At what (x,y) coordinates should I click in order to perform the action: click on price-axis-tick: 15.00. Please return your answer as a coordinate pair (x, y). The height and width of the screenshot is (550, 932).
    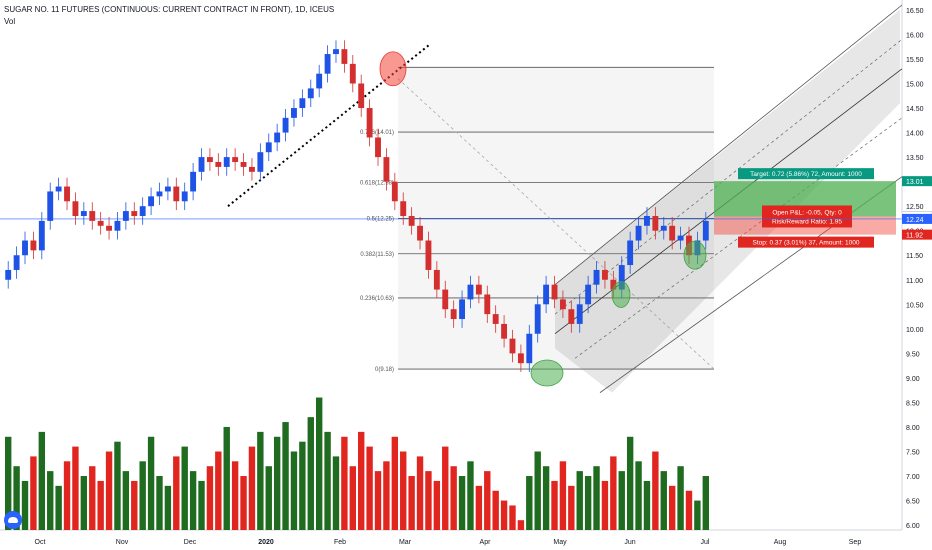
    Looking at the image, I should click on (915, 85).